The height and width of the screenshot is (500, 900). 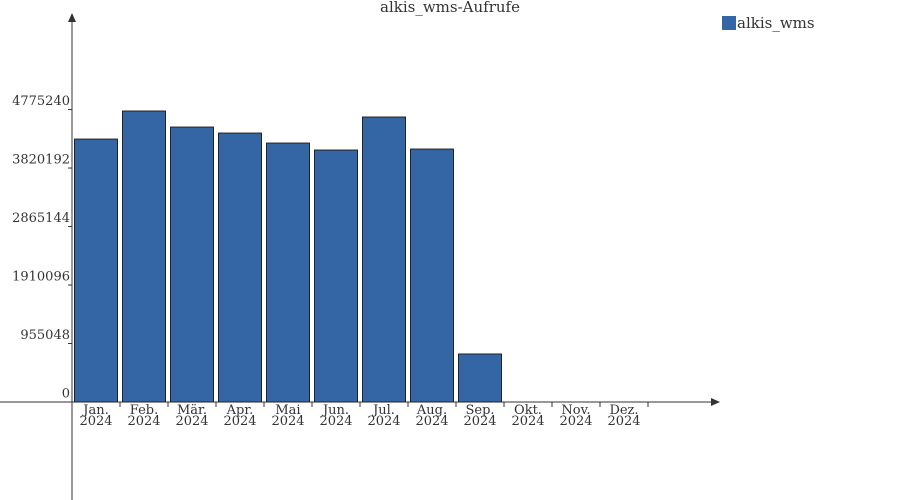 I want to click on x-tick-label: Mai 2024, so click(x=287, y=416).